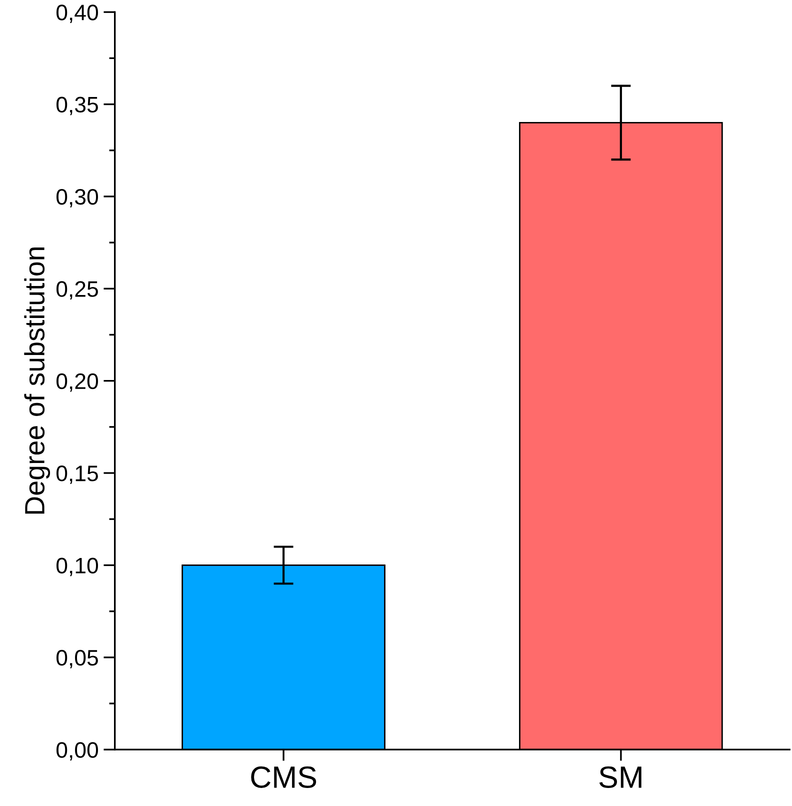  Describe the element at coordinates (77, 198) in the screenshot. I see `y-tick-label: 0,30` at that location.